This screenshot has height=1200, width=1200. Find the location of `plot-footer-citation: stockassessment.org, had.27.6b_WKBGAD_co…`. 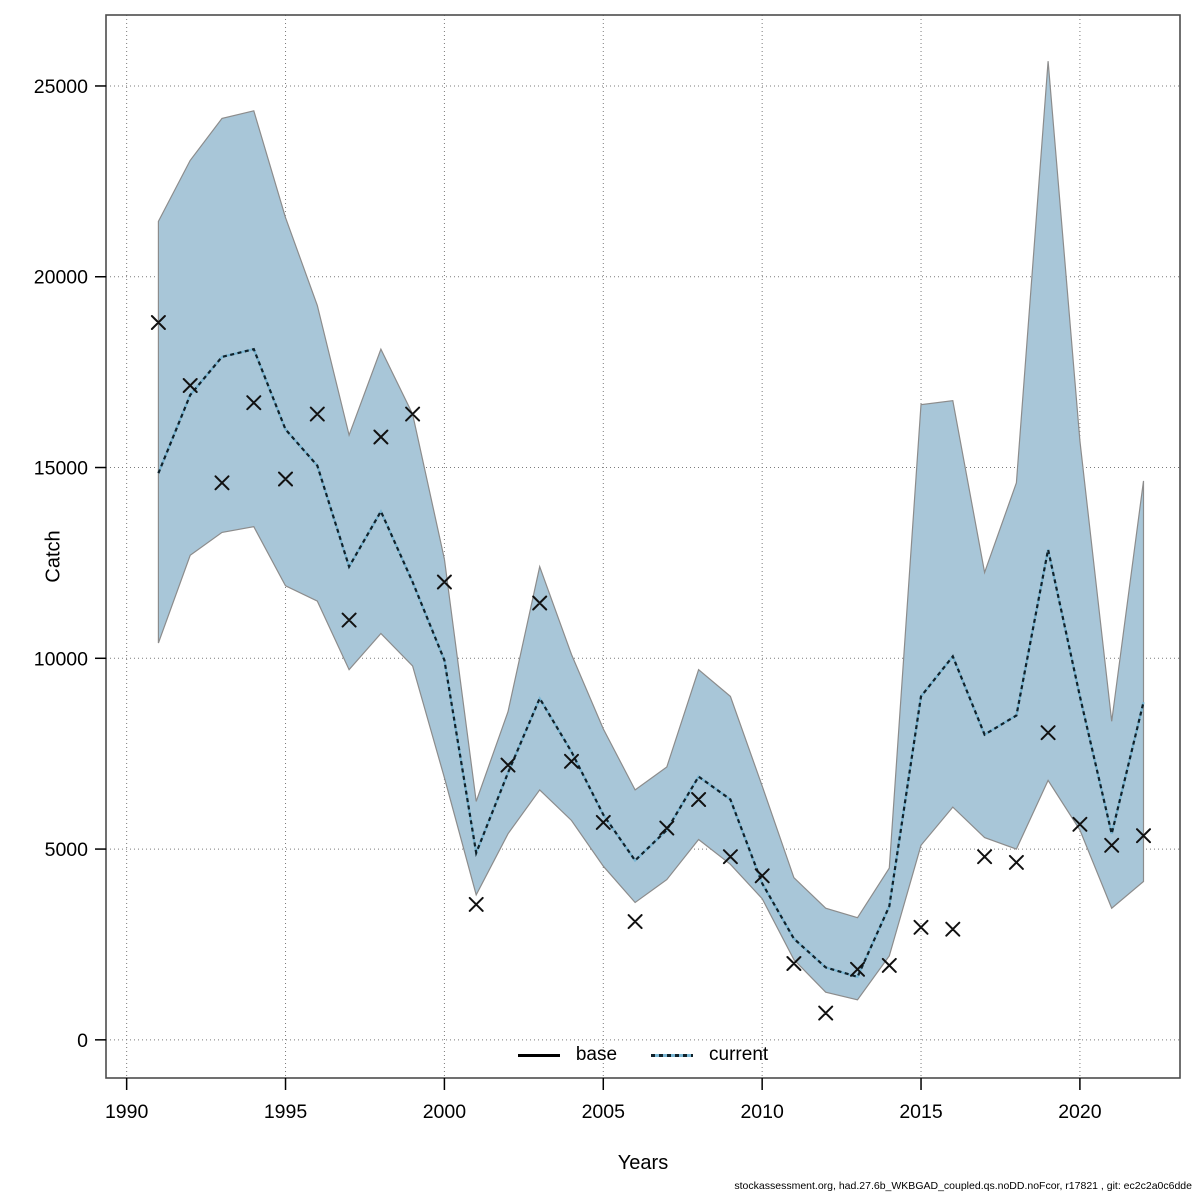

plot-footer-citation: stockassessment.org, had.27.6b_WKBGAD_co… is located at coordinates (963, 1186).